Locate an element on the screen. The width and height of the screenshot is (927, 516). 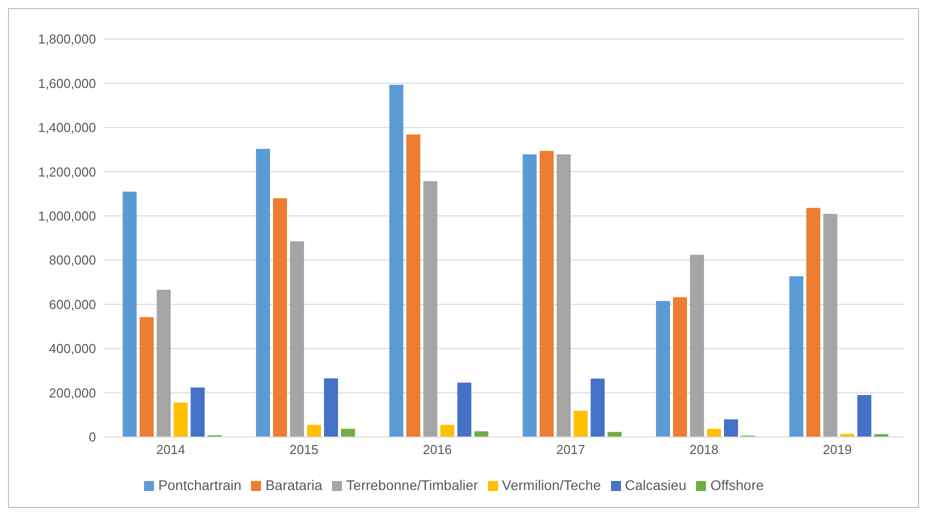
legend-label: Calcasieu is located at coordinates (655, 485).